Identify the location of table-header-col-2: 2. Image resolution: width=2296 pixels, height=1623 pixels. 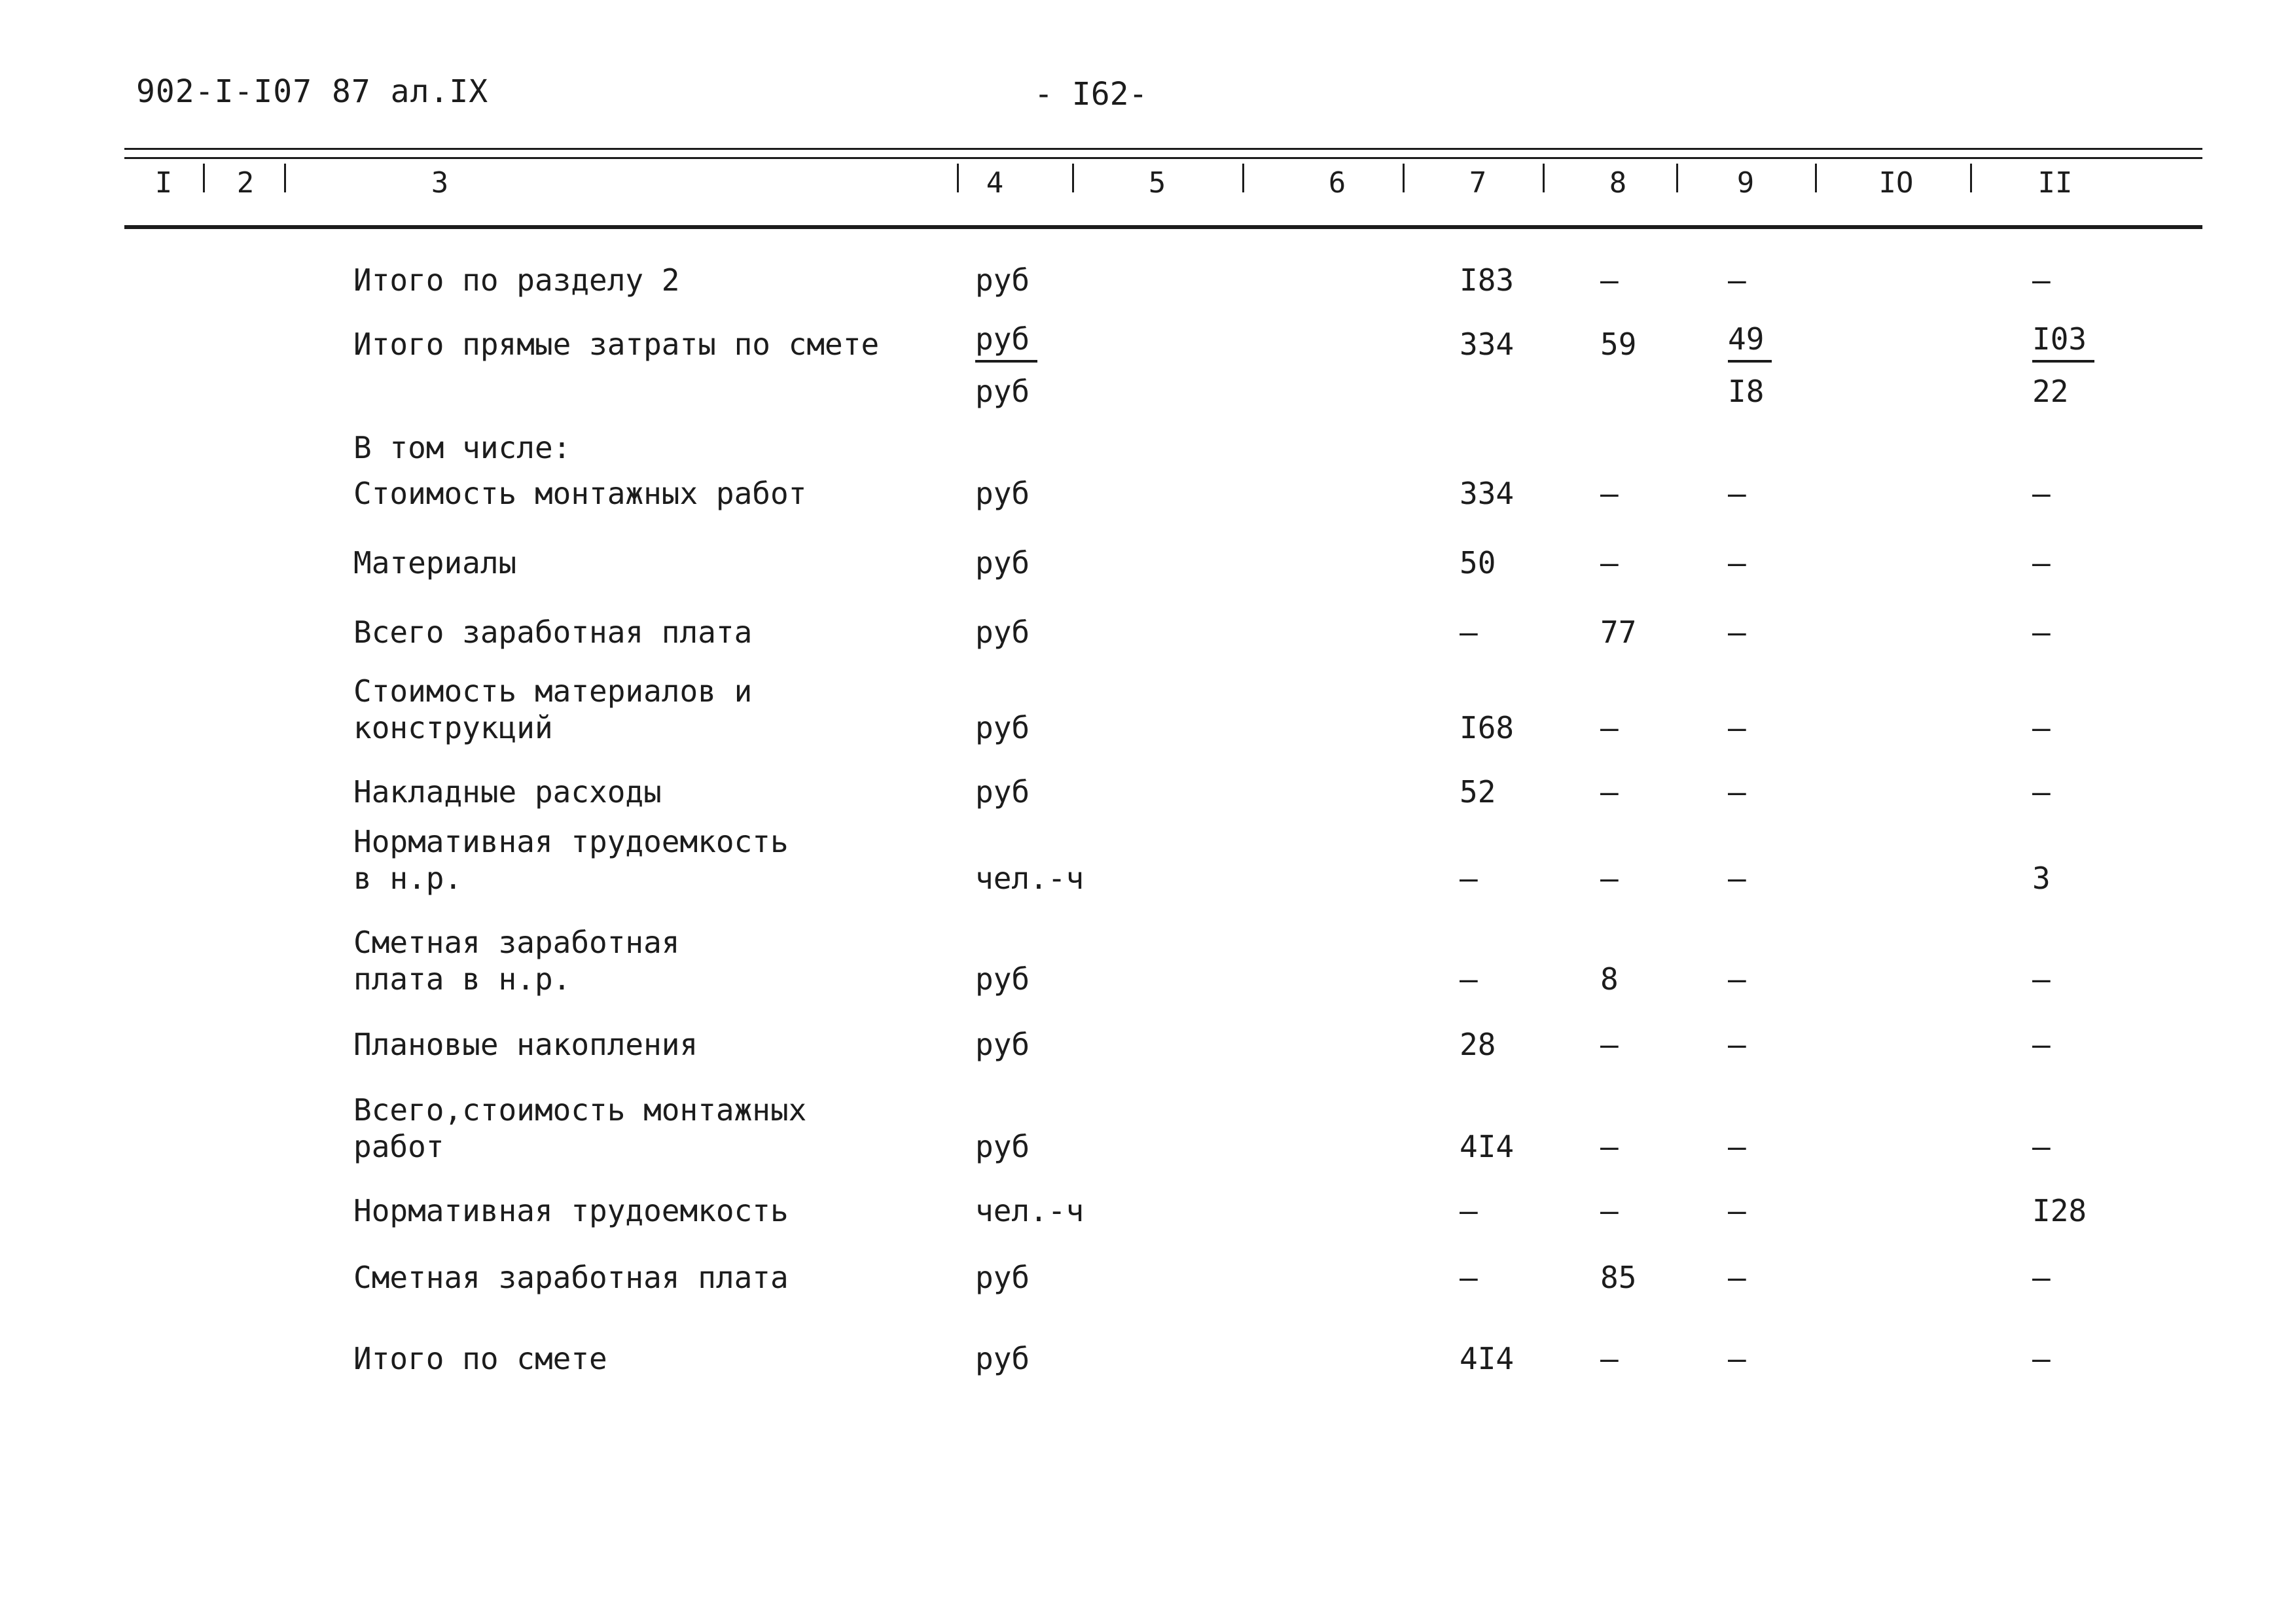
(245, 183).